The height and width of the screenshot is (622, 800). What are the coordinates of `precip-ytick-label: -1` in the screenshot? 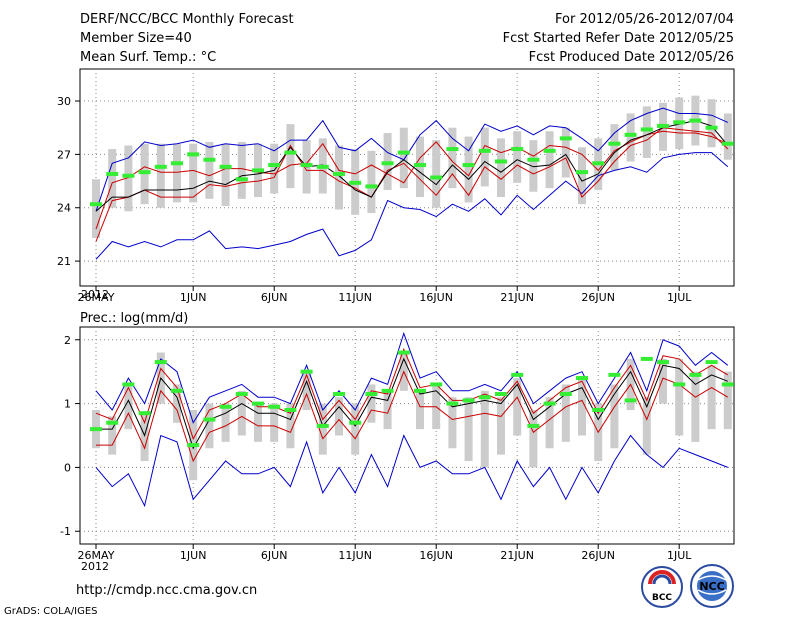 It's located at (65, 531).